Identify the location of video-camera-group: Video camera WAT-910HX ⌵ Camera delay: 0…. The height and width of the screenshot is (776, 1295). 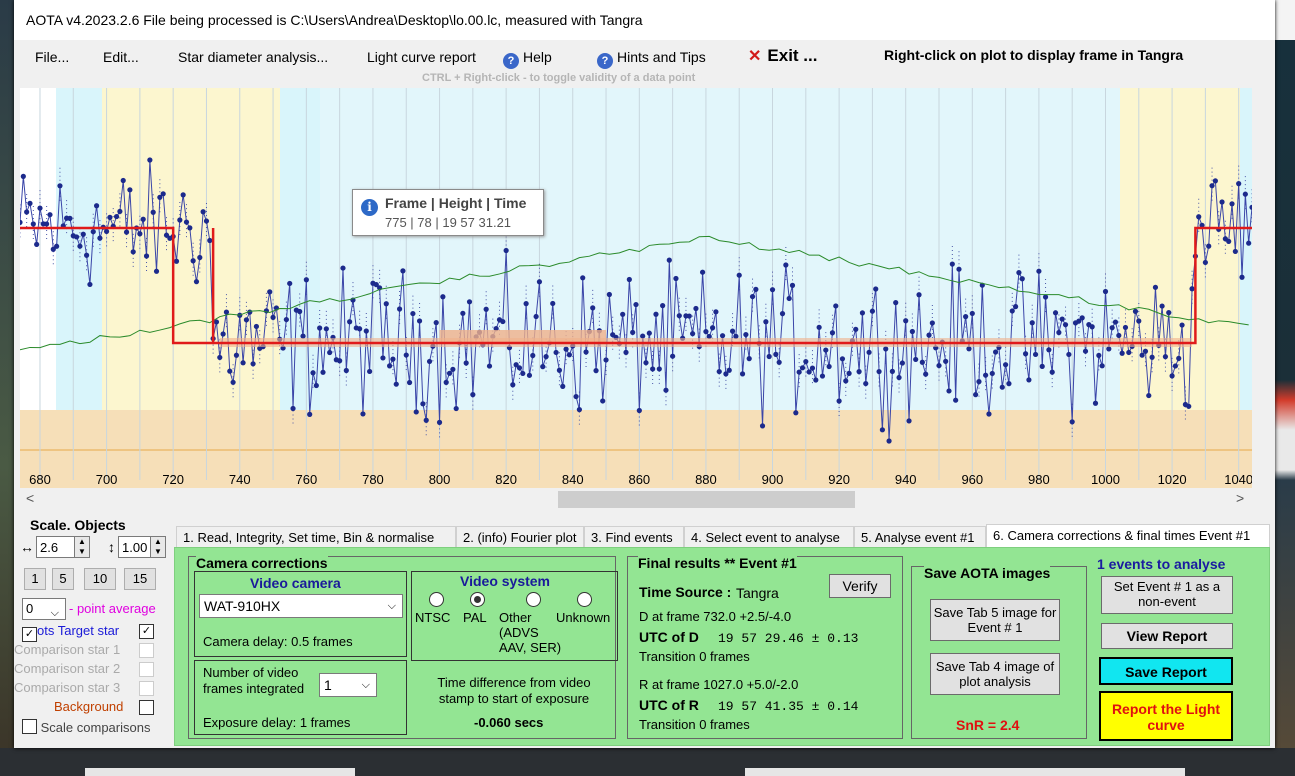
(300, 614).